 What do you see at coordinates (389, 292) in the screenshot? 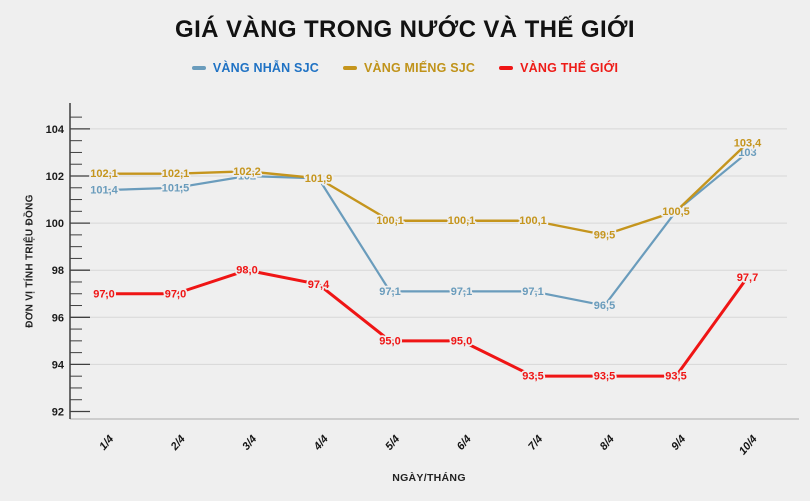
I see `data-label-vang-nhan-sjc-5-4: 97,1` at bounding box center [389, 292].